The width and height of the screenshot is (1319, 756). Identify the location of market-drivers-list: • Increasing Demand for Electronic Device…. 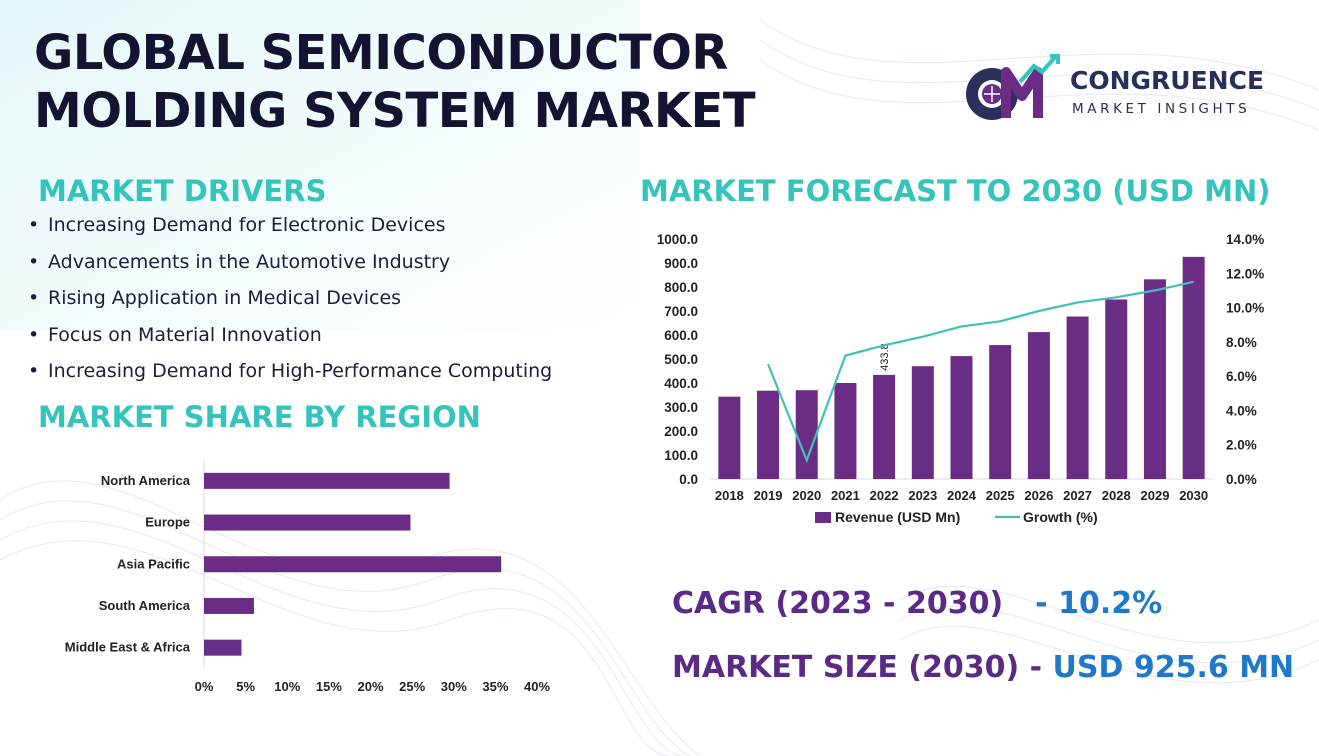
(290, 301).